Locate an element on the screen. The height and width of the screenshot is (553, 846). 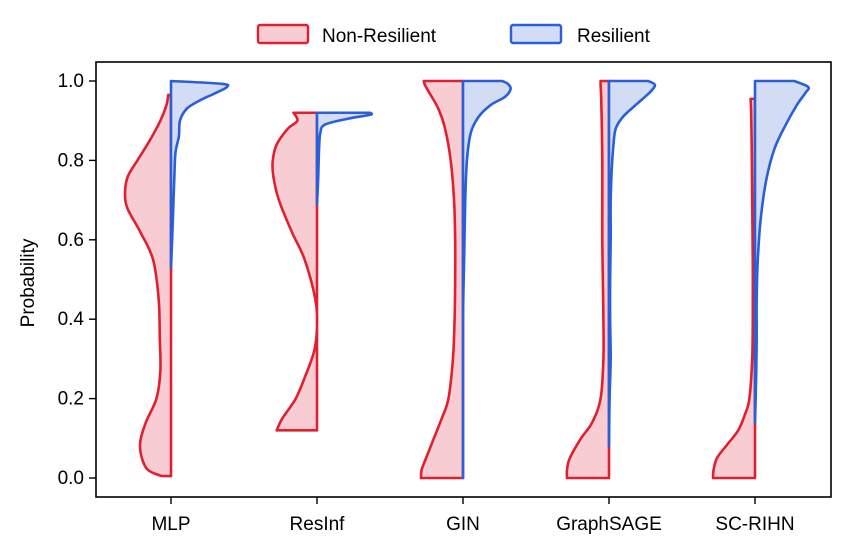
y-tick-label: 0.2 is located at coordinates (71, 399).